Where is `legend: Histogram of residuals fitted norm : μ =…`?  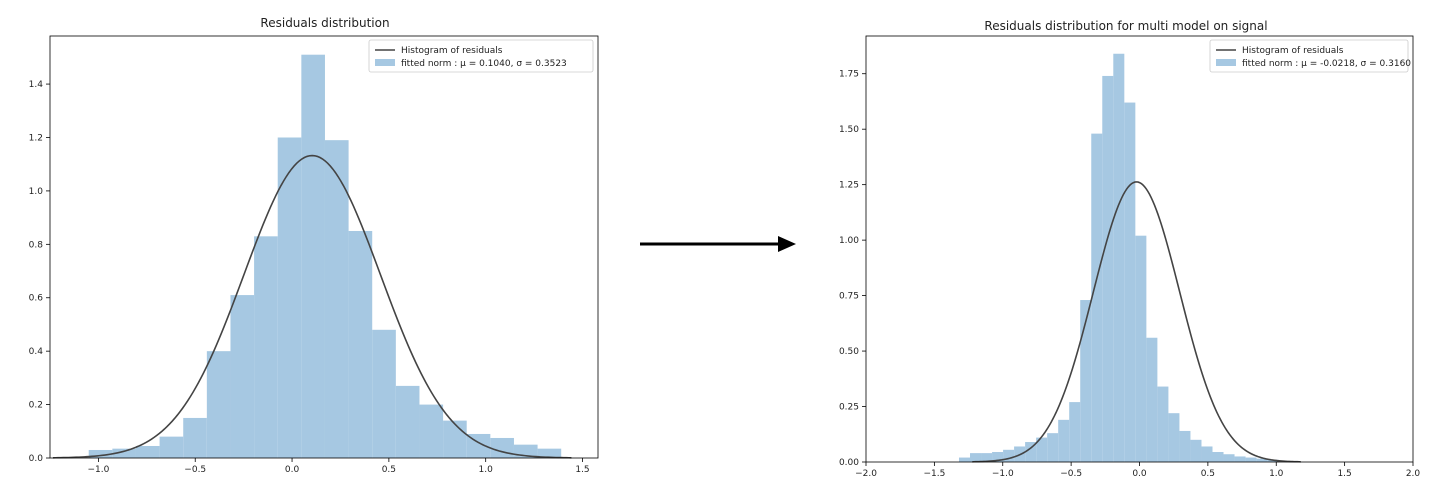 legend: Histogram of residuals fitted norm : μ =… is located at coordinates (481, 56).